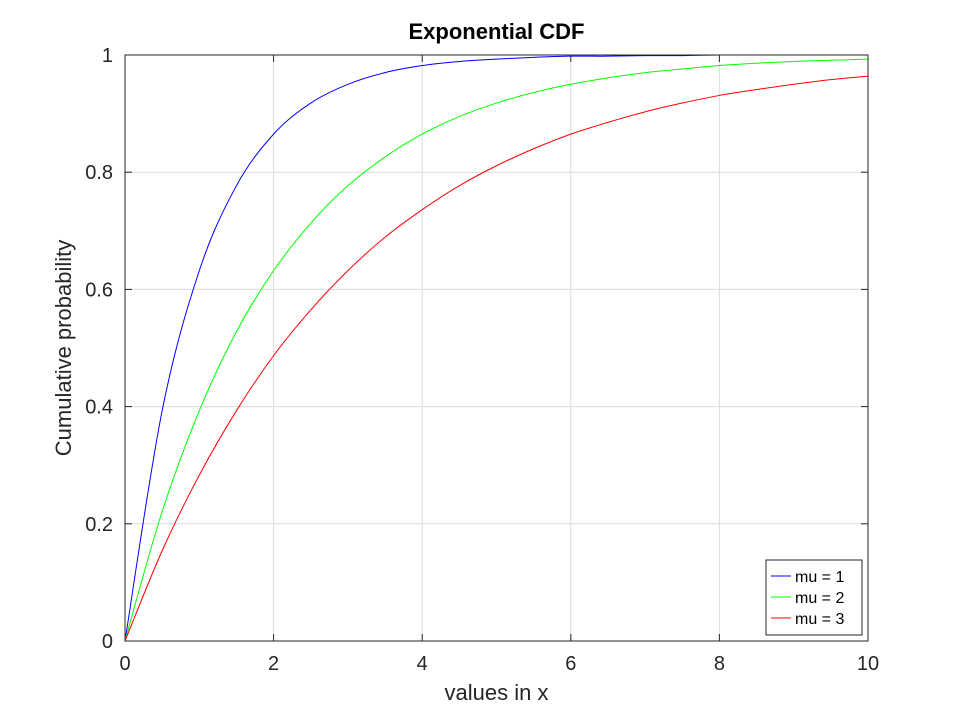 The width and height of the screenshot is (960, 720). I want to click on y-tick-label: 0.6, so click(99, 290).